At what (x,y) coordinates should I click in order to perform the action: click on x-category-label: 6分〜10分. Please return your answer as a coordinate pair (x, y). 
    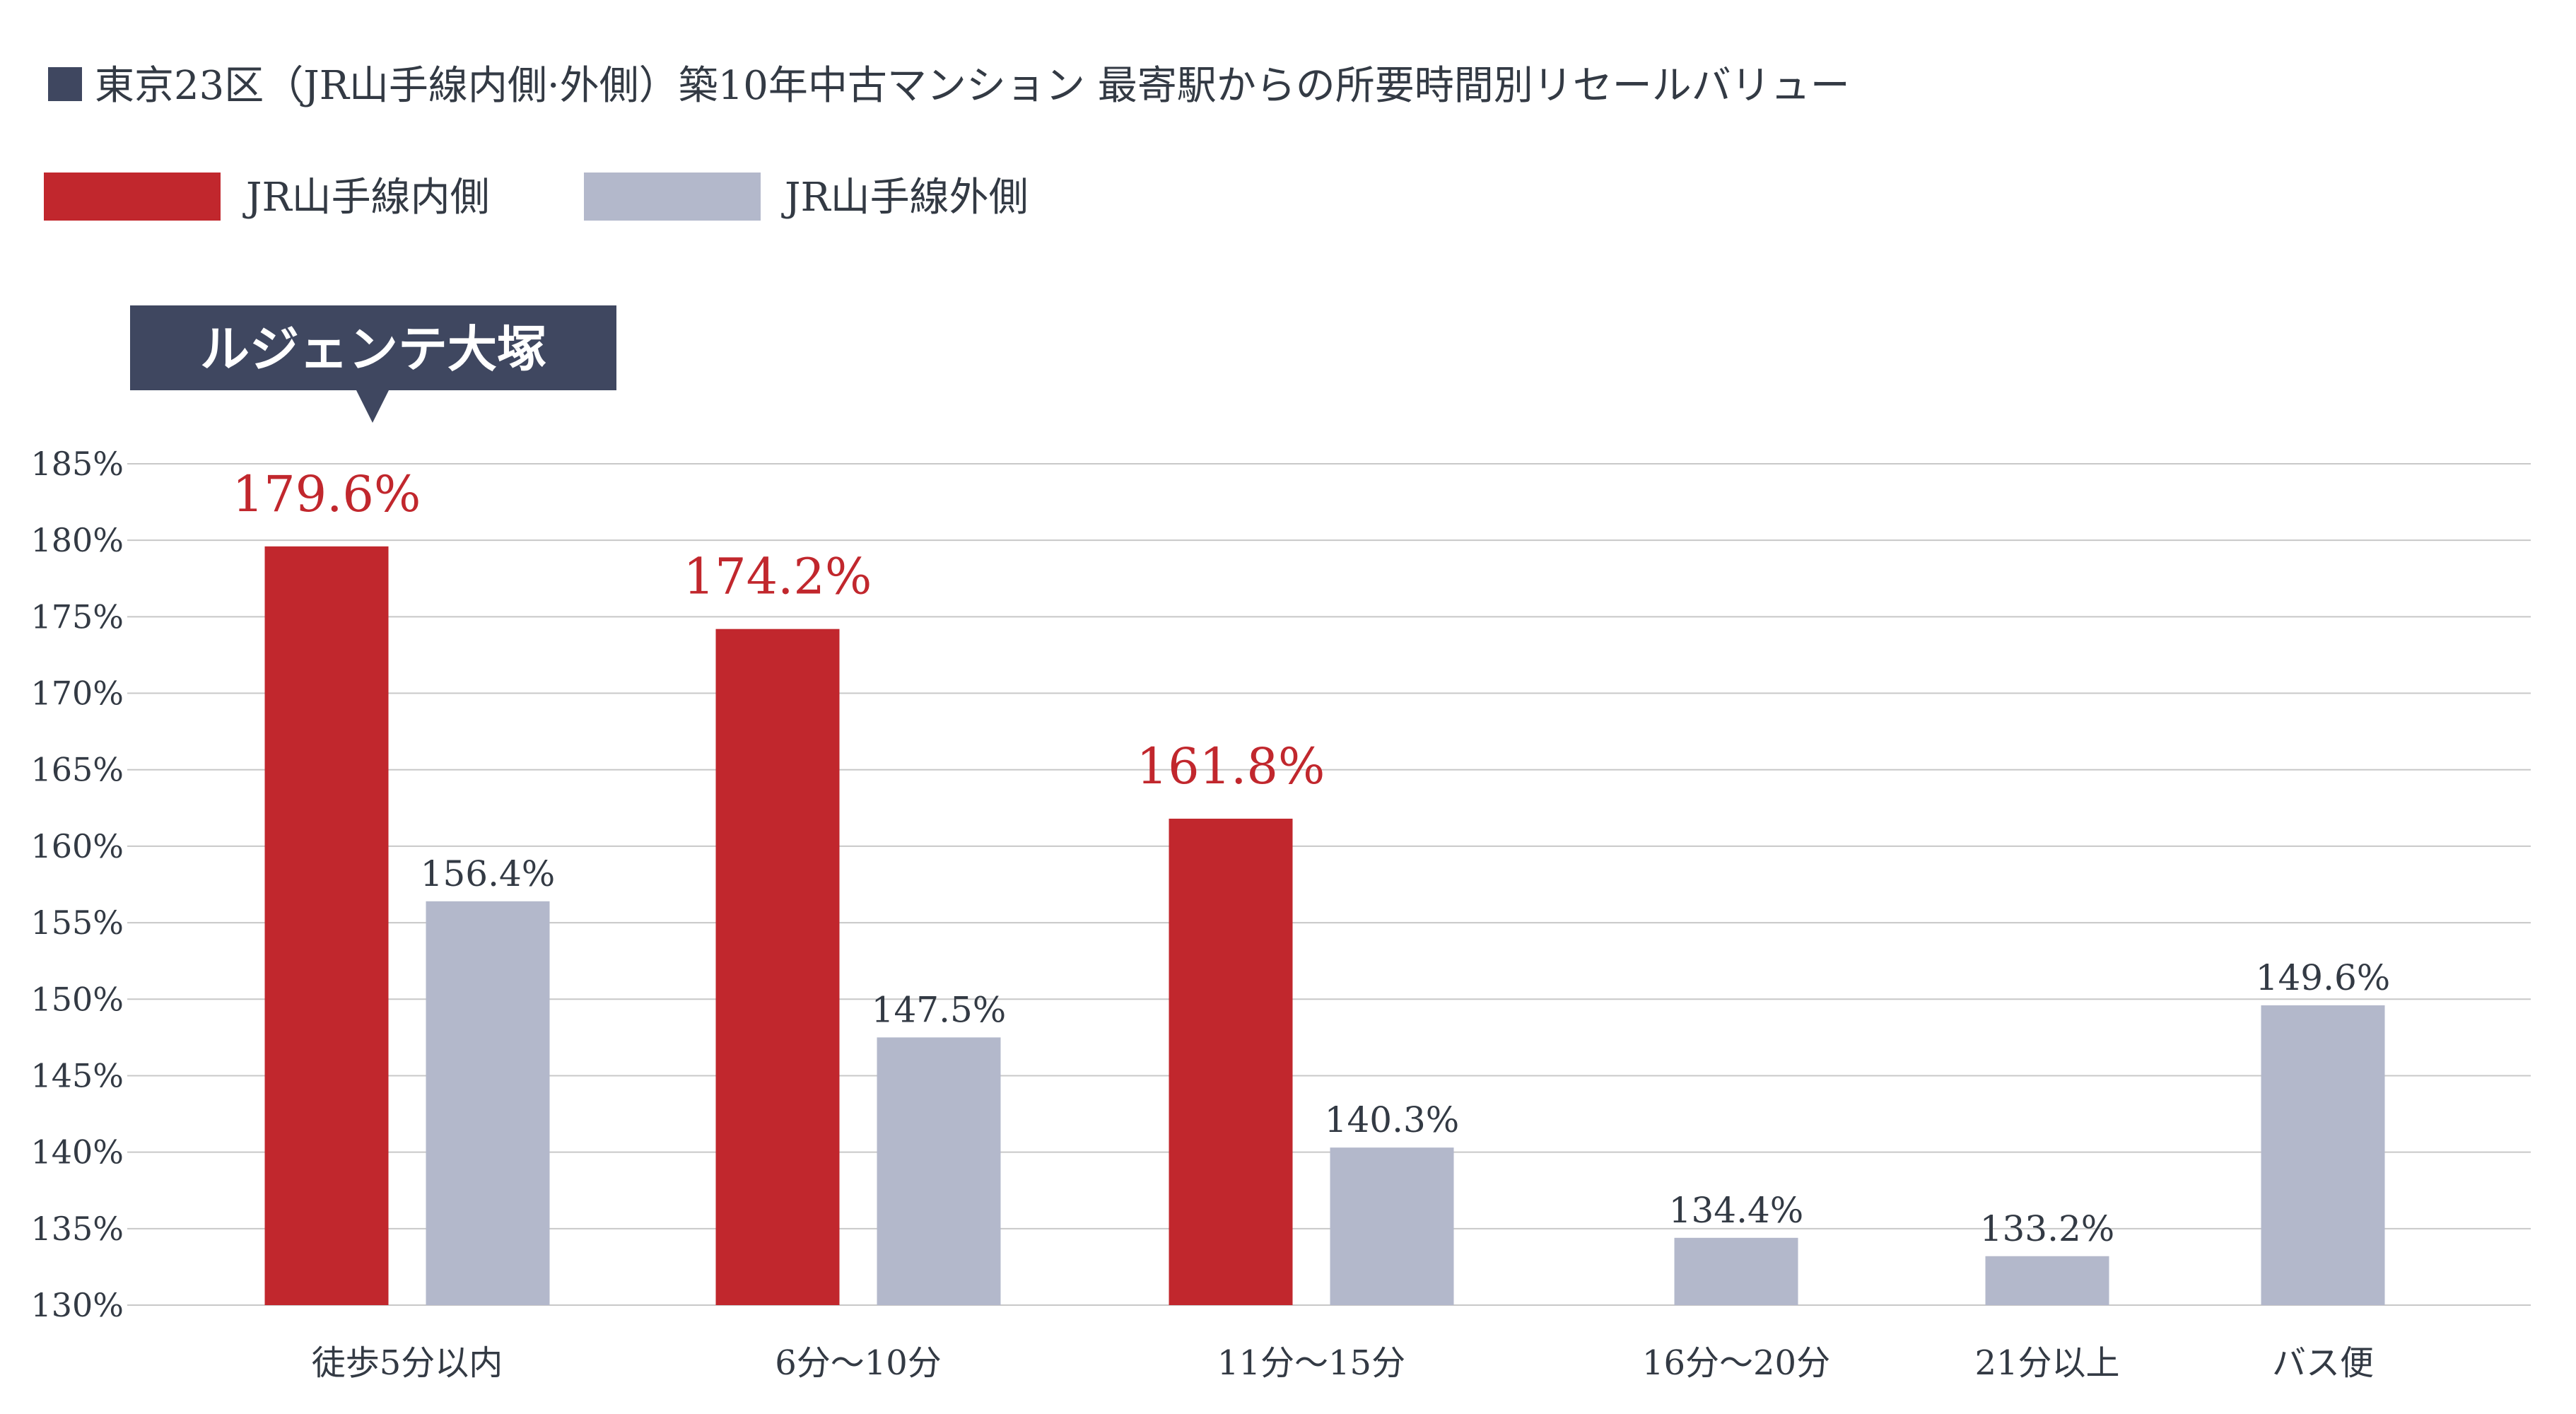
    Looking at the image, I should click on (859, 1363).